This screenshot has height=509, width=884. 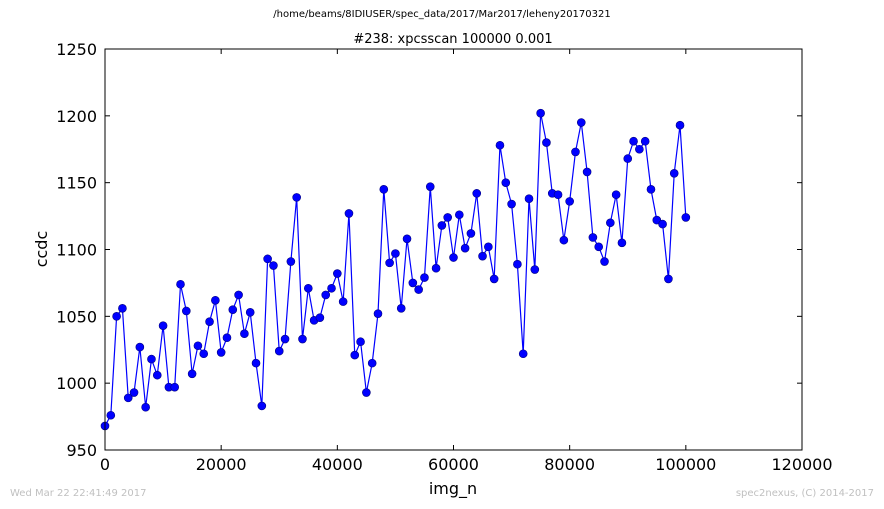 What do you see at coordinates (41, 249) in the screenshot?
I see `y-axis-label: ccdc` at bounding box center [41, 249].